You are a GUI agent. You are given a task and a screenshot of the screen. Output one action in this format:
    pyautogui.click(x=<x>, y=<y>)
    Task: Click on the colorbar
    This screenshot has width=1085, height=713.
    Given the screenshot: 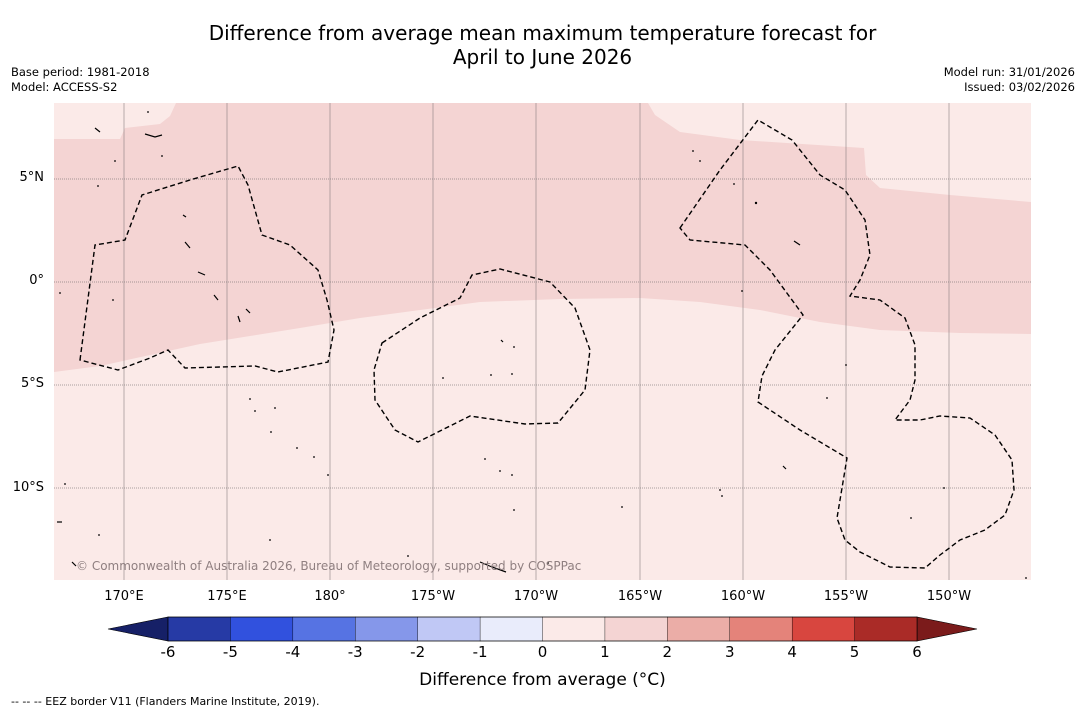 What is the action you would take?
    pyautogui.click(x=542, y=629)
    